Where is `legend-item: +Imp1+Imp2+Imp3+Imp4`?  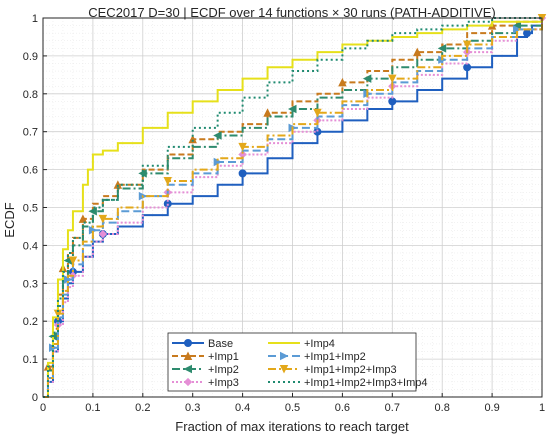 legend-item: +Imp1+Imp2+Imp3+Imp4 is located at coordinates (348, 383).